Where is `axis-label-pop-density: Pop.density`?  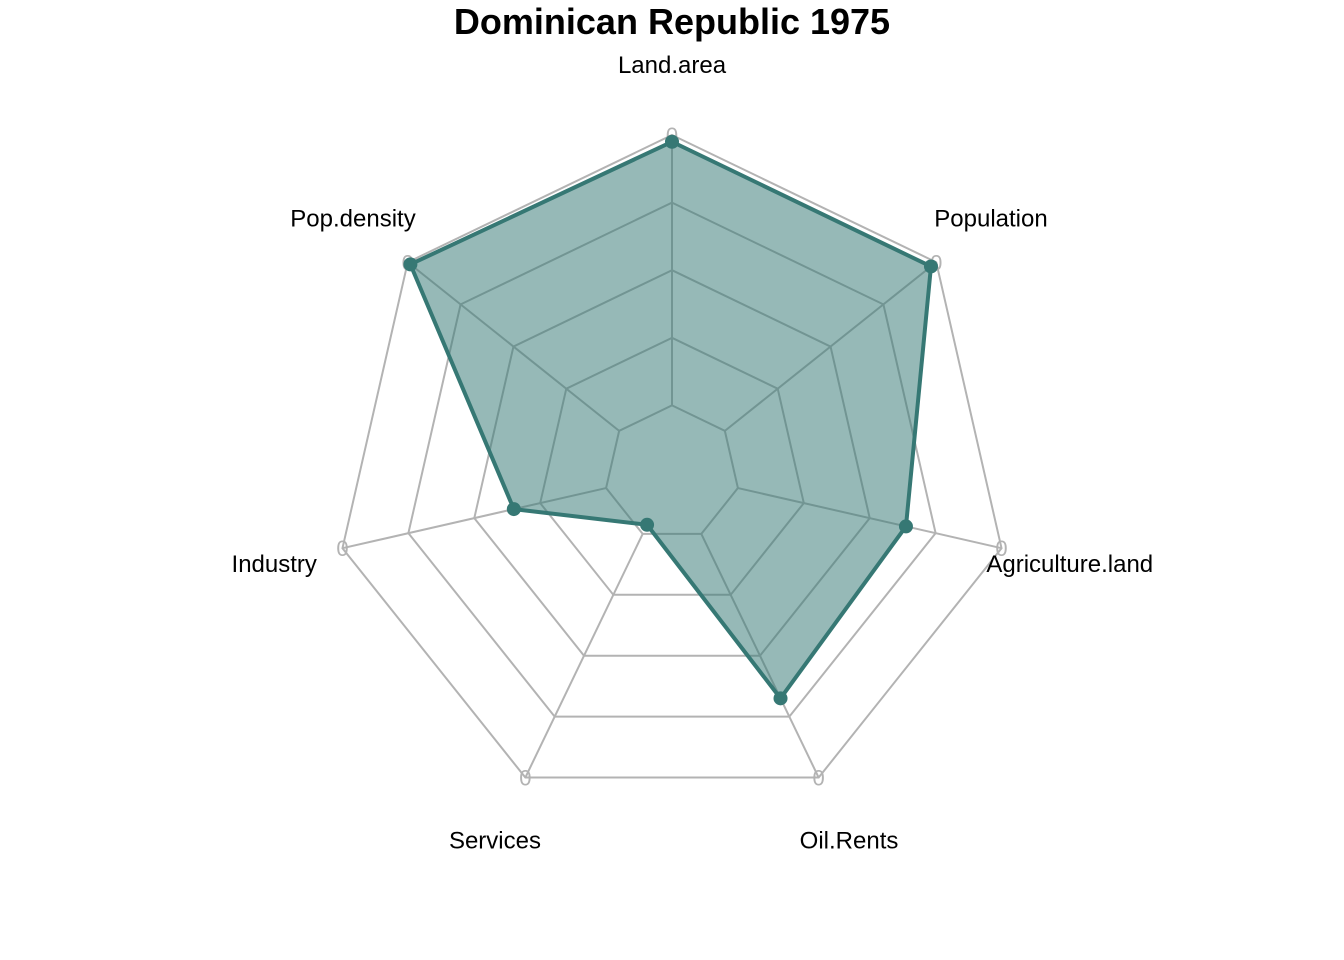
axis-label-pop-density: Pop.density is located at coordinates (352, 219).